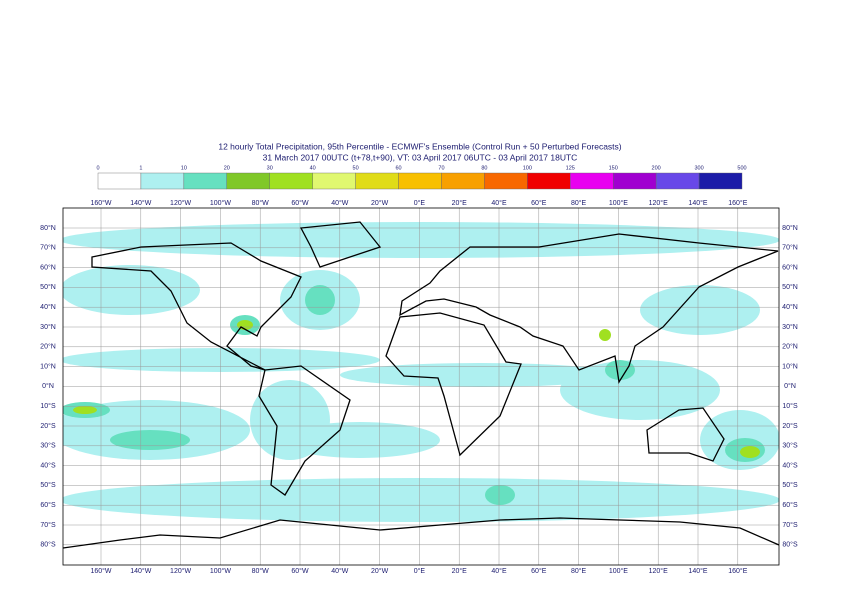  What do you see at coordinates (184, 168) in the screenshot?
I see `legend-label: 10` at bounding box center [184, 168].